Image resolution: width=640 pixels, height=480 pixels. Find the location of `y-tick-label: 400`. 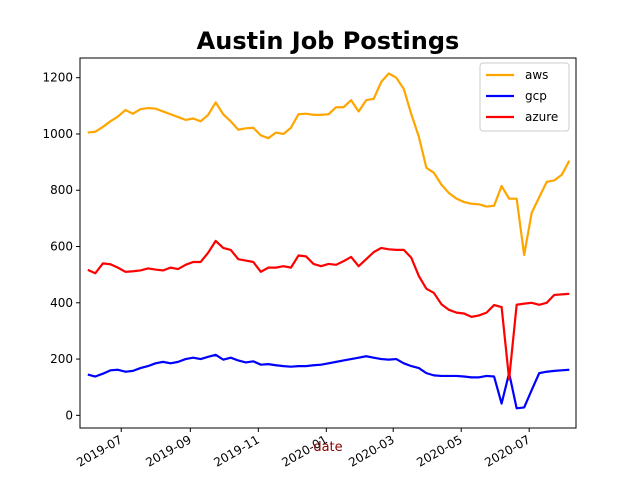

y-tick-label: 400 is located at coordinates (61, 303).